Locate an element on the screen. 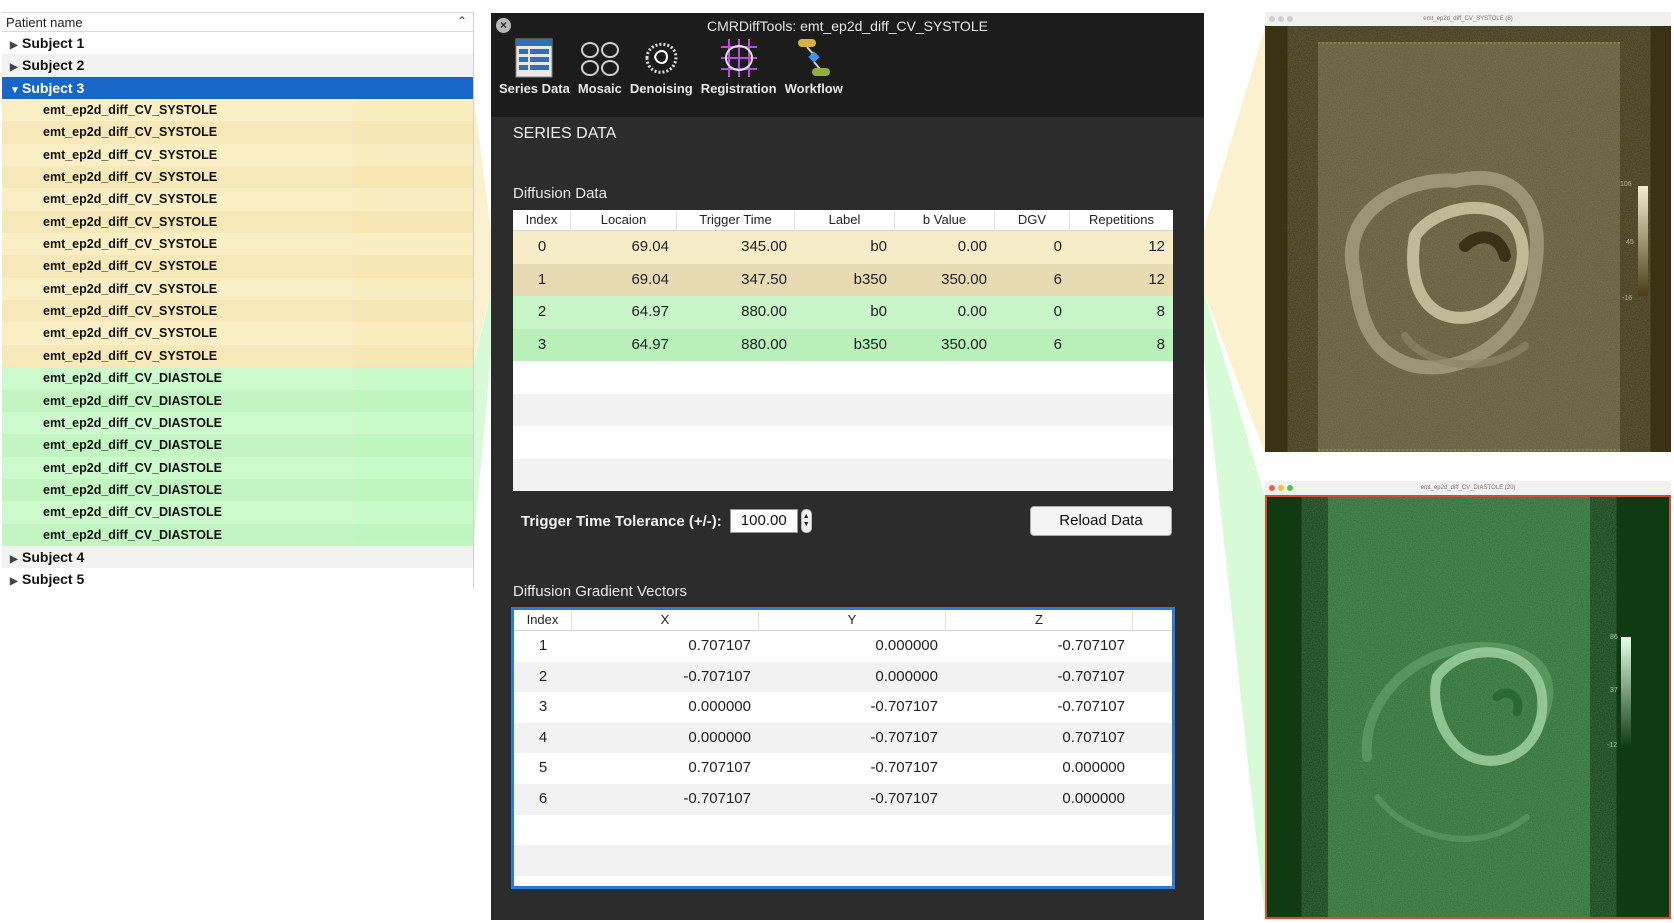 This screenshot has width=1674, height=923. toolbar-mosaic-button: Mosaic is located at coordinates (600, 65).